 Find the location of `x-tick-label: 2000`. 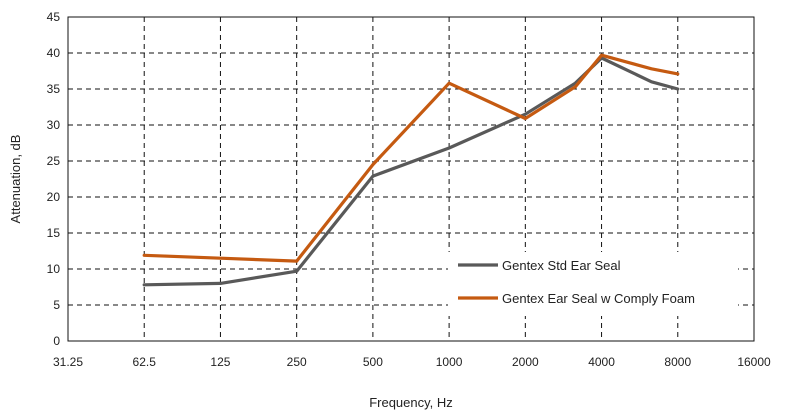

x-tick-label: 2000 is located at coordinates (525, 362).